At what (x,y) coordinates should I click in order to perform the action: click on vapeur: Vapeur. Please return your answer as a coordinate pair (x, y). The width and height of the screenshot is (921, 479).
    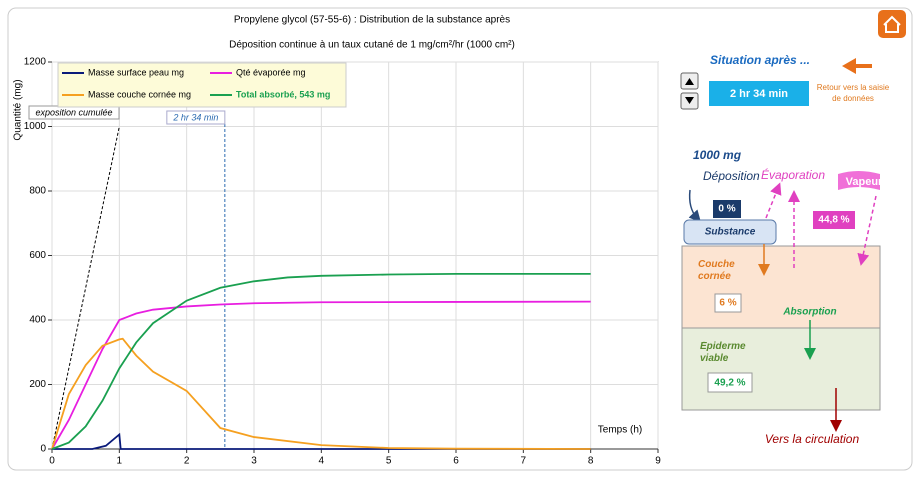
    Looking at the image, I should click on (864, 182).